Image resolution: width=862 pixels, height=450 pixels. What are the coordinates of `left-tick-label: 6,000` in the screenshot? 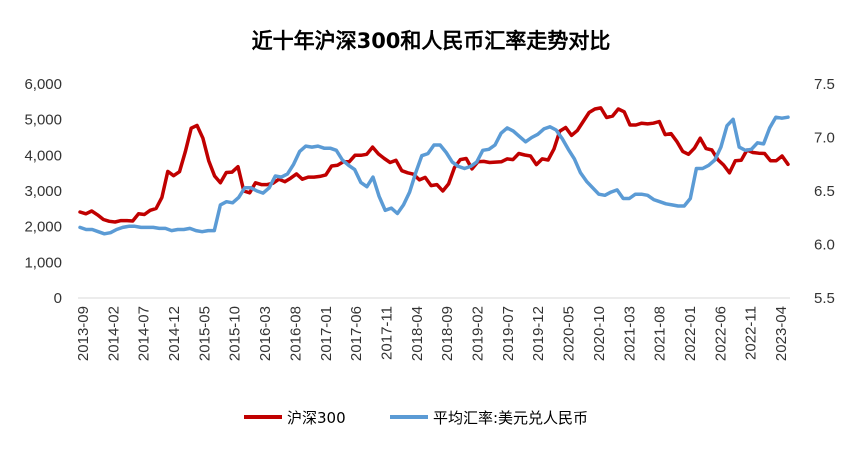 It's located at (43, 84).